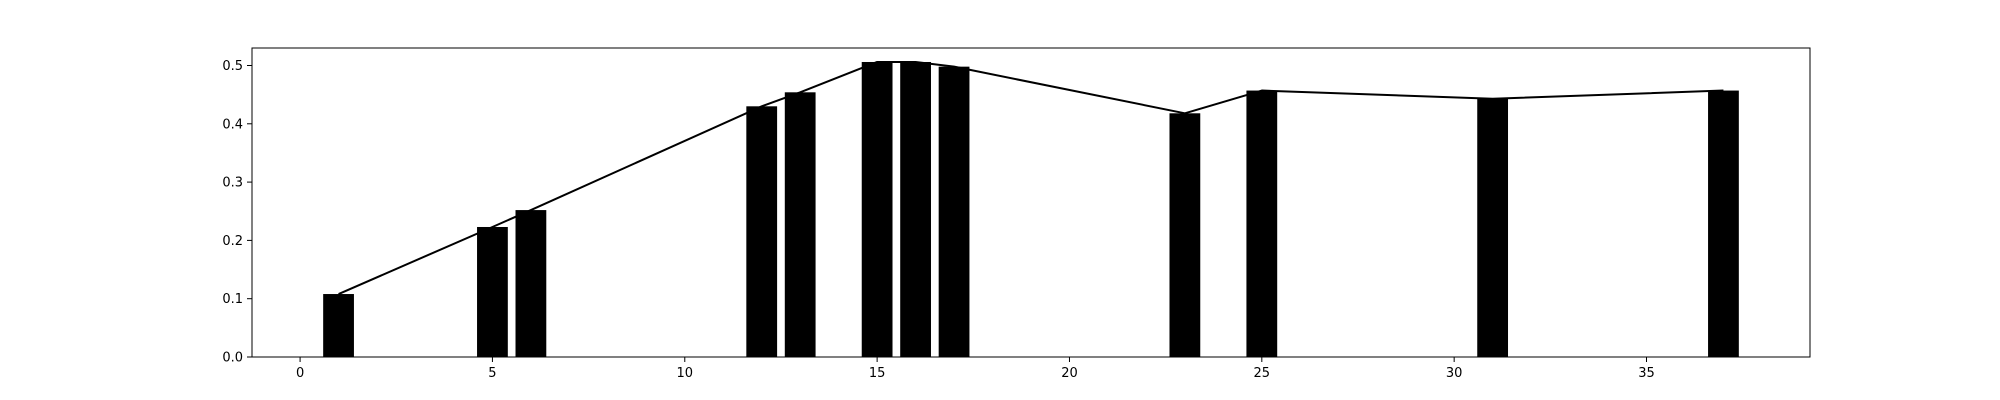 Image resolution: width=2000 pixels, height=400 pixels. What do you see at coordinates (975, 369) in the screenshot?
I see `x-axis: 0 5 10 15 20 25 30 35` at bounding box center [975, 369].